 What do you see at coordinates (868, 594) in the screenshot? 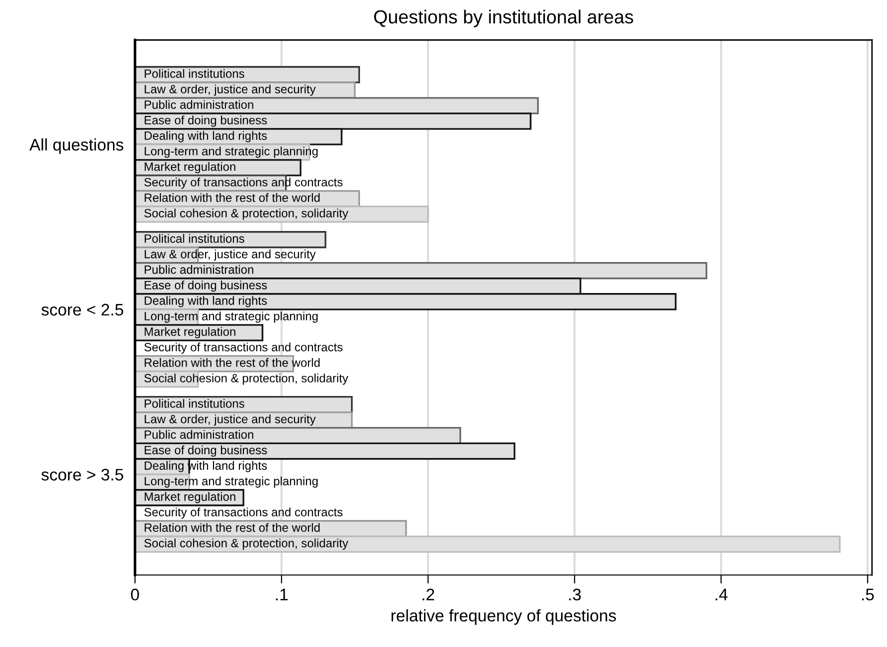
I see `x-tick-label: .5` at bounding box center [868, 594].